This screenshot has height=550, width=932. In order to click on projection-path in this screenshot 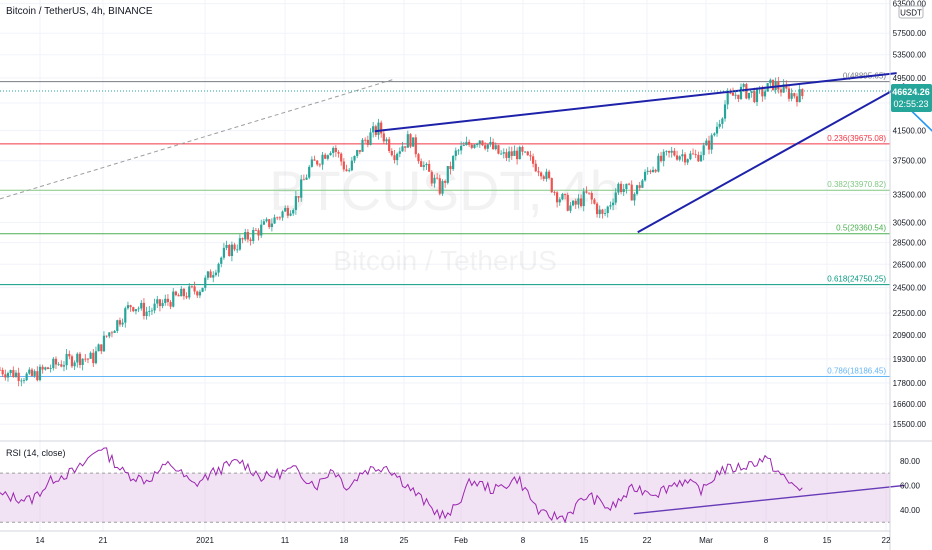, I will do `click(914, 140)`.